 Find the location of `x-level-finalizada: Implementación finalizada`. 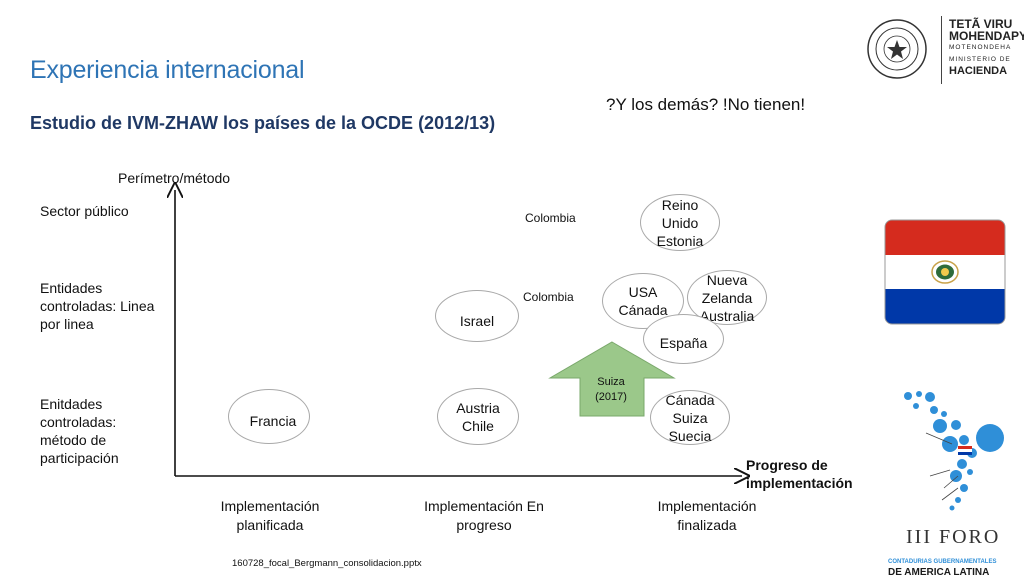

x-level-finalizada: Implementación finalizada is located at coordinates (707, 515).